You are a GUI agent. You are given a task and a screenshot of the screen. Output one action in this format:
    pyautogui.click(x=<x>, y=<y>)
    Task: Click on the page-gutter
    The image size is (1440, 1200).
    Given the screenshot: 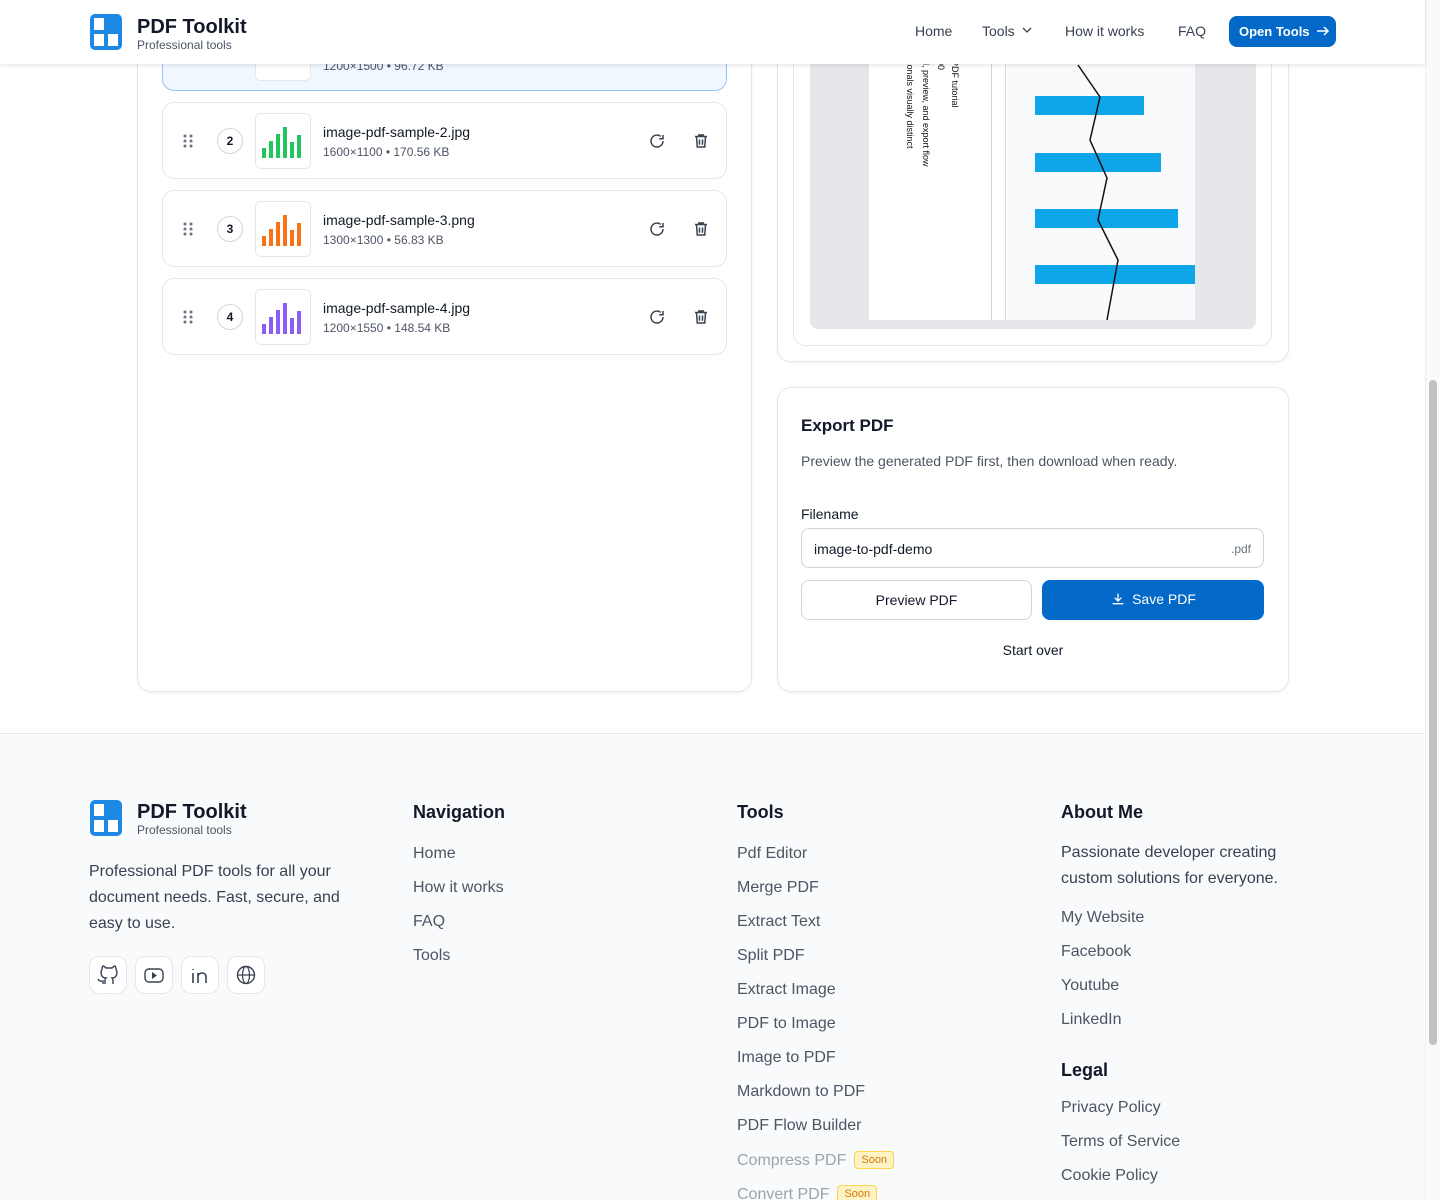 What is the action you would take?
    pyautogui.click(x=998, y=160)
    